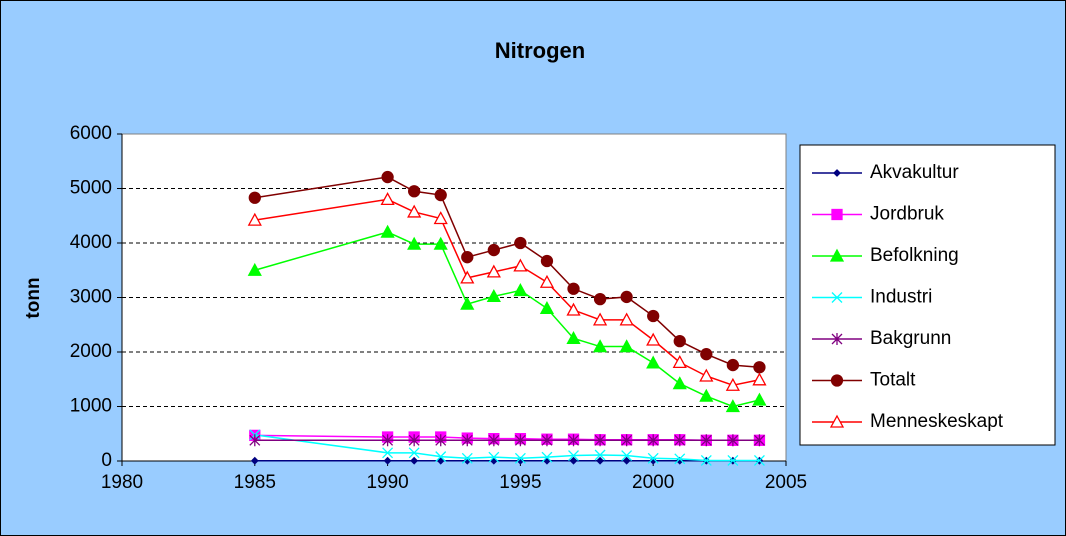  I want to click on x-tick-label: 1995, so click(520, 482).